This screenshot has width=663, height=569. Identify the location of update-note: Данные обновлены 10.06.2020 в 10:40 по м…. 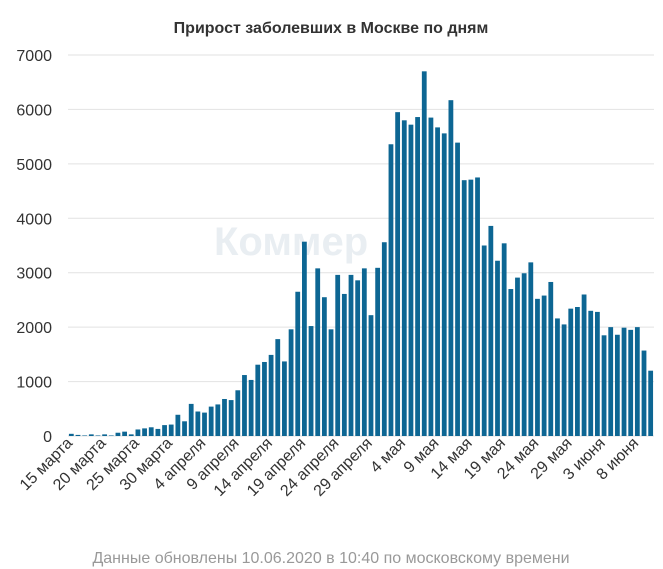
(330, 558).